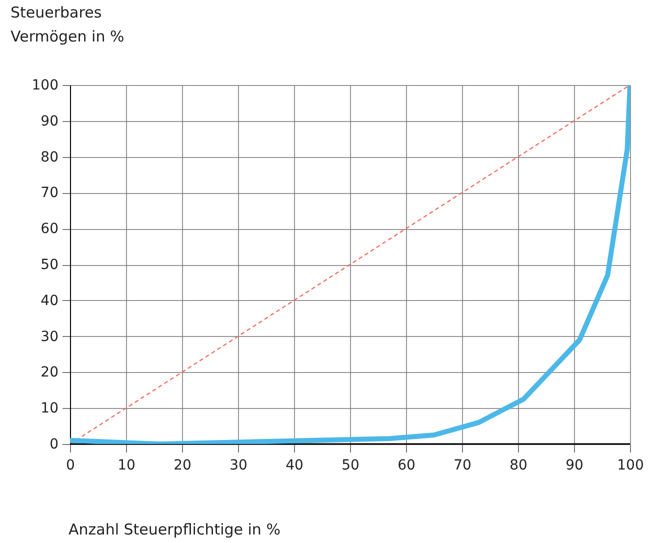 The width and height of the screenshot is (671, 543). I want to click on x-tick-label: 90, so click(575, 466).